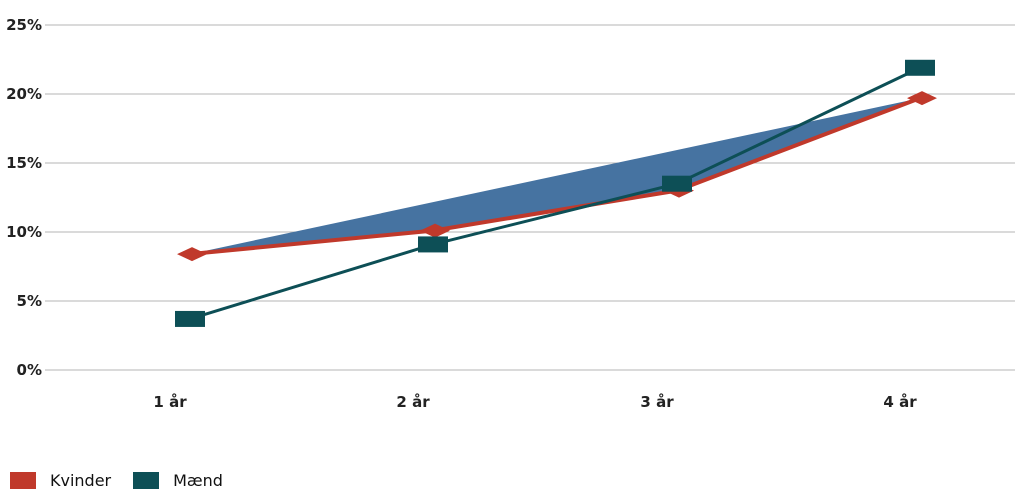 The width and height of the screenshot is (1025, 490). I want to click on y-tick-label: 0%, so click(29, 370).